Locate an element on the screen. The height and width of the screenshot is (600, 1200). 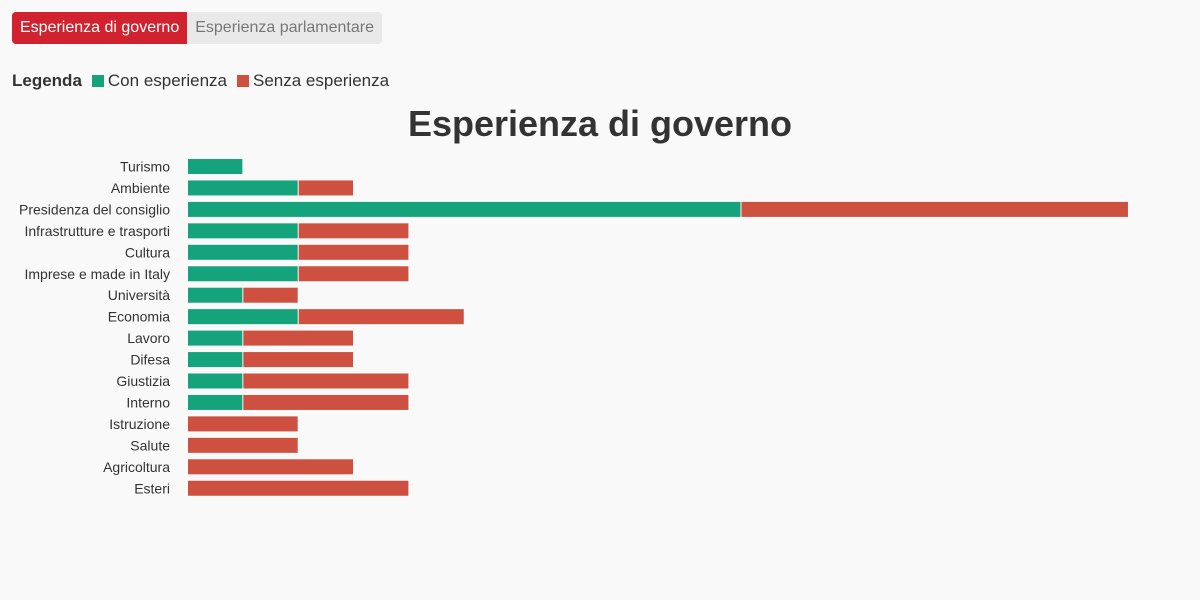
legend: Legenda Con esperienza Senza esperienza is located at coordinates (205, 81).